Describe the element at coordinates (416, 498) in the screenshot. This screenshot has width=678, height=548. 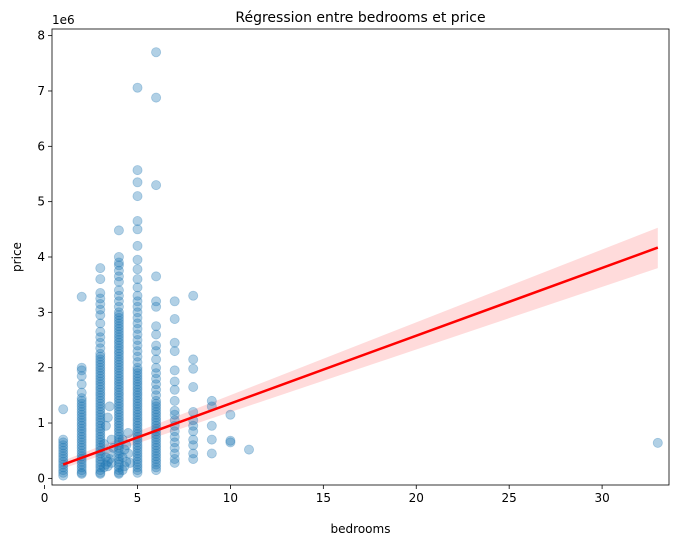
I see `x-tick-label: 20` at that location.